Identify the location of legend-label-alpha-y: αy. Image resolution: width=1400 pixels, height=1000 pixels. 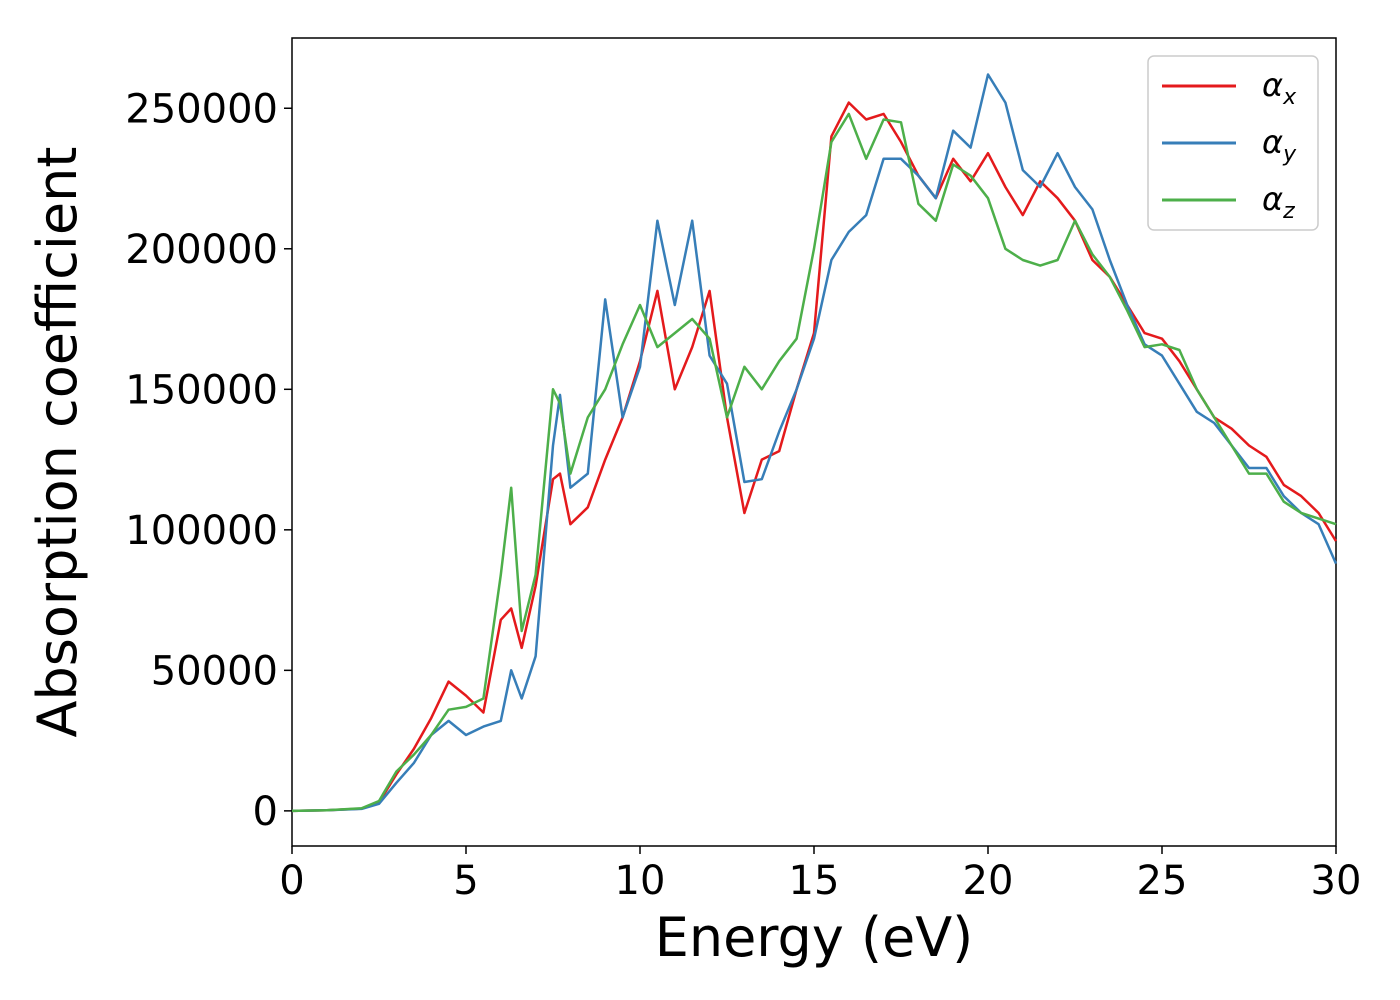
(1279, 145).